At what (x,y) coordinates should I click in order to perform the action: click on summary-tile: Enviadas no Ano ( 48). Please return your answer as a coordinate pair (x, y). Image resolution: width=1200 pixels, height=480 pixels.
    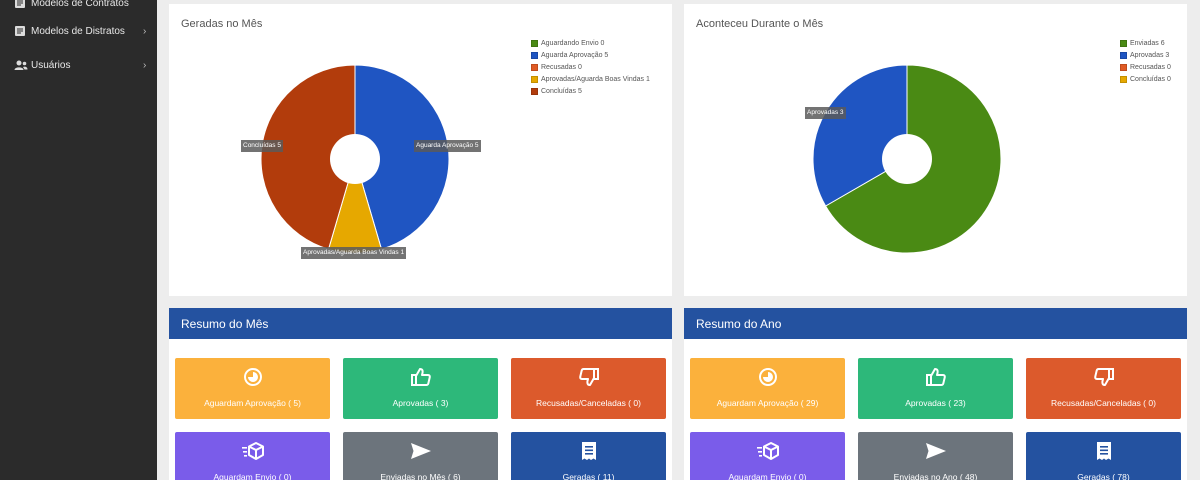
    Looking at the image, I should click on (935, 456).